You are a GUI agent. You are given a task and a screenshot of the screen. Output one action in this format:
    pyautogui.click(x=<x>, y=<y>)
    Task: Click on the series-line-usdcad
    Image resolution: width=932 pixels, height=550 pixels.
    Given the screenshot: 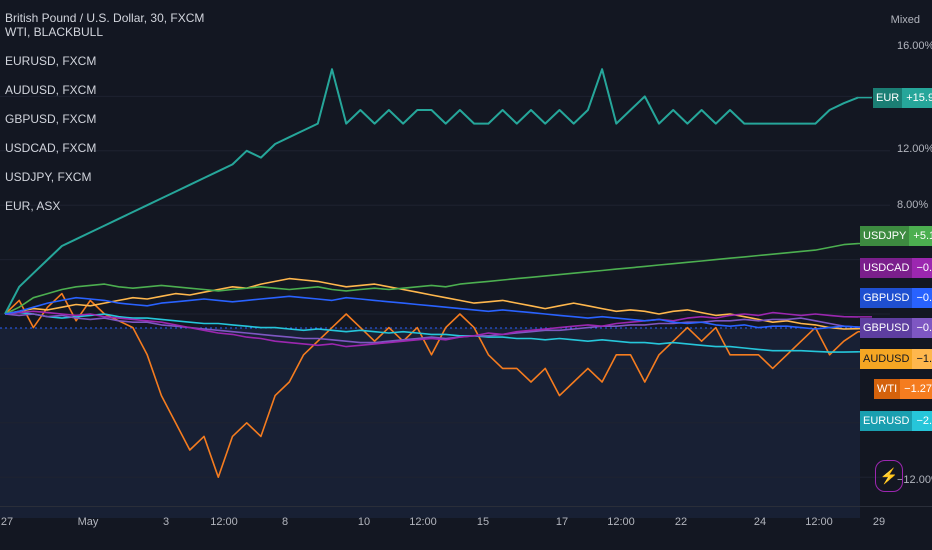 What is the action you would take?
    pyautogui.click(x=431, y=329)
    